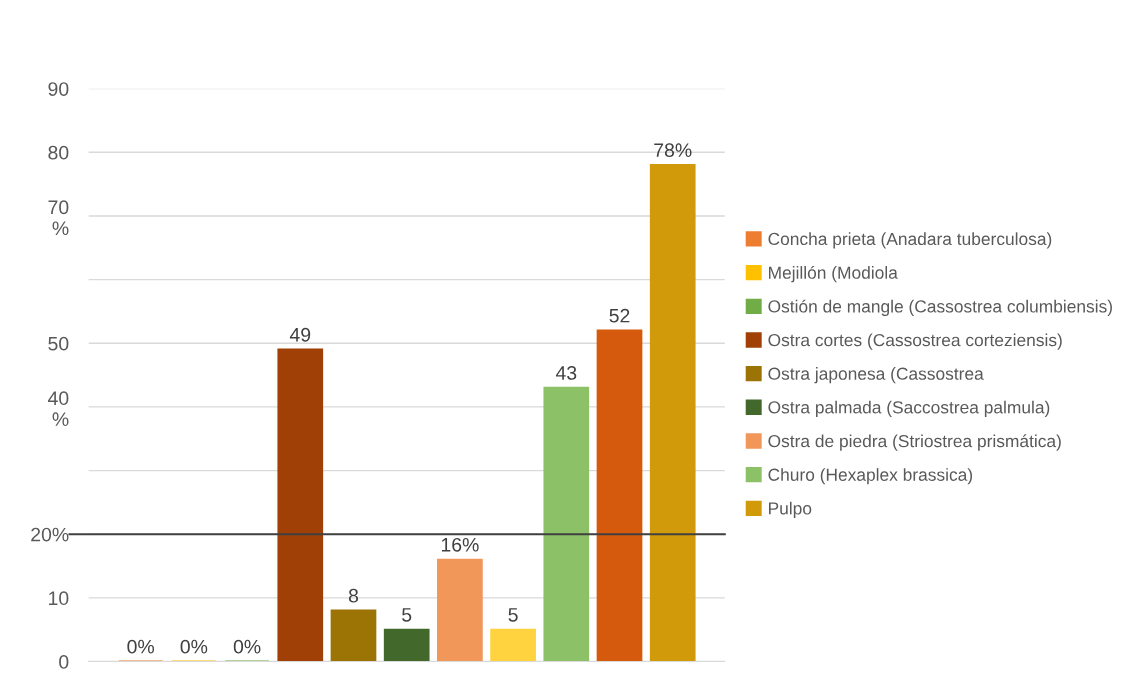 This screenshot has height=682, width=1136. What do you see at coordinates (870, 476) in the screenshot?
I see `legend-label: Churo (Hexaplex brassica)` at bounding box center [870, 476].